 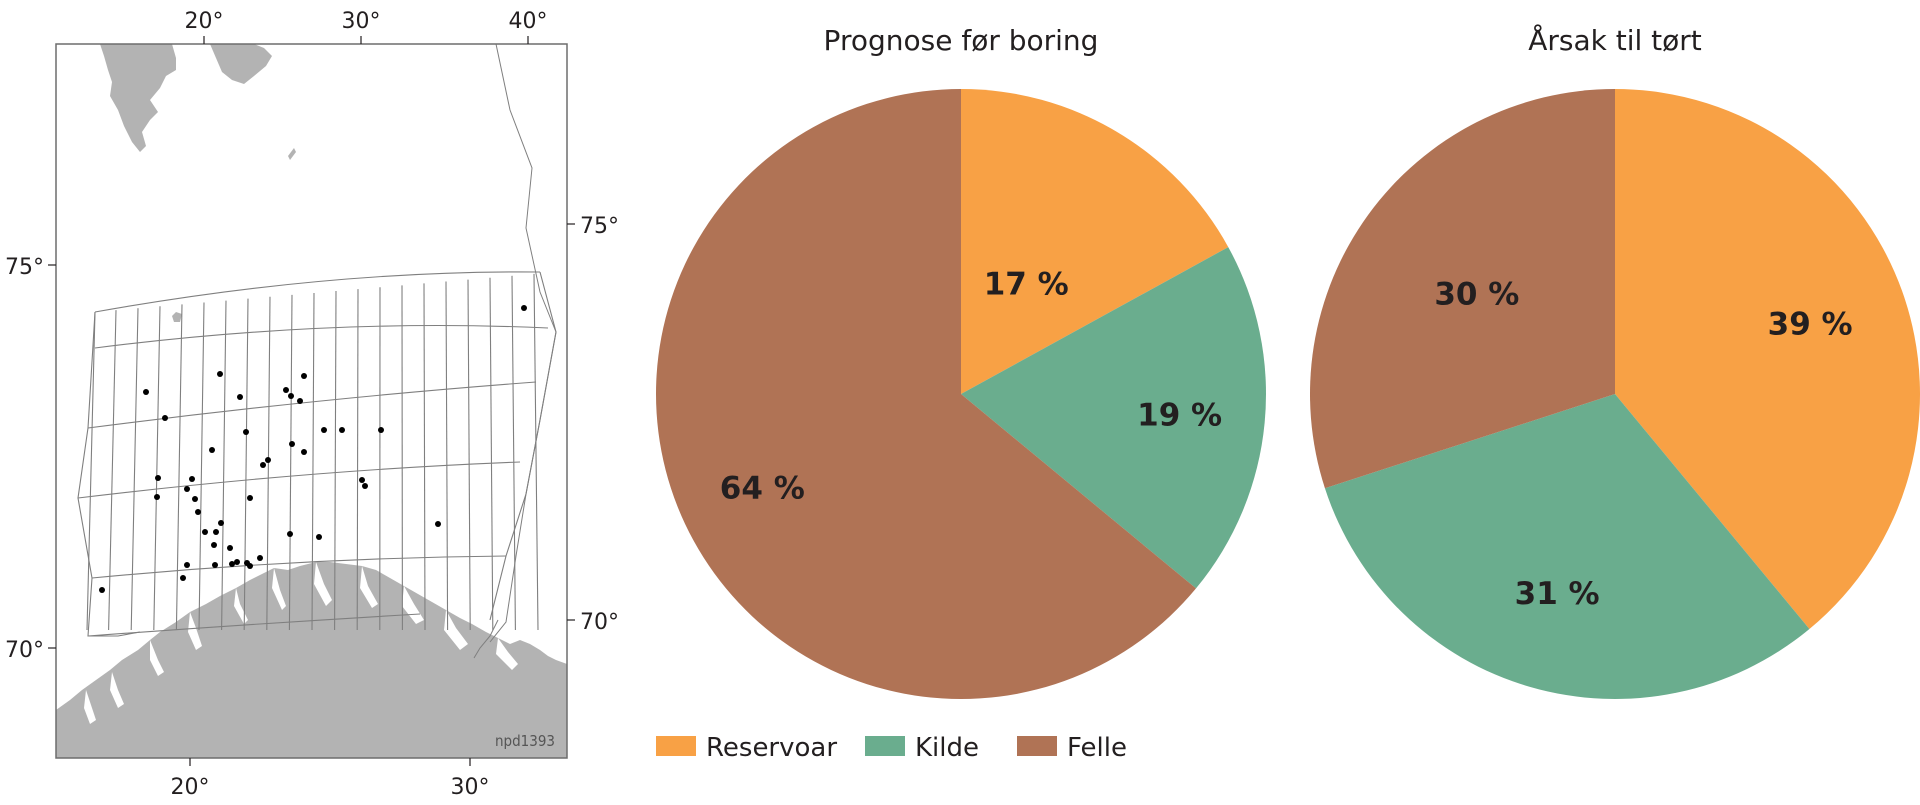 I want to click on legend: Reservoar Kilde Felle, so click(x=891, y=748).